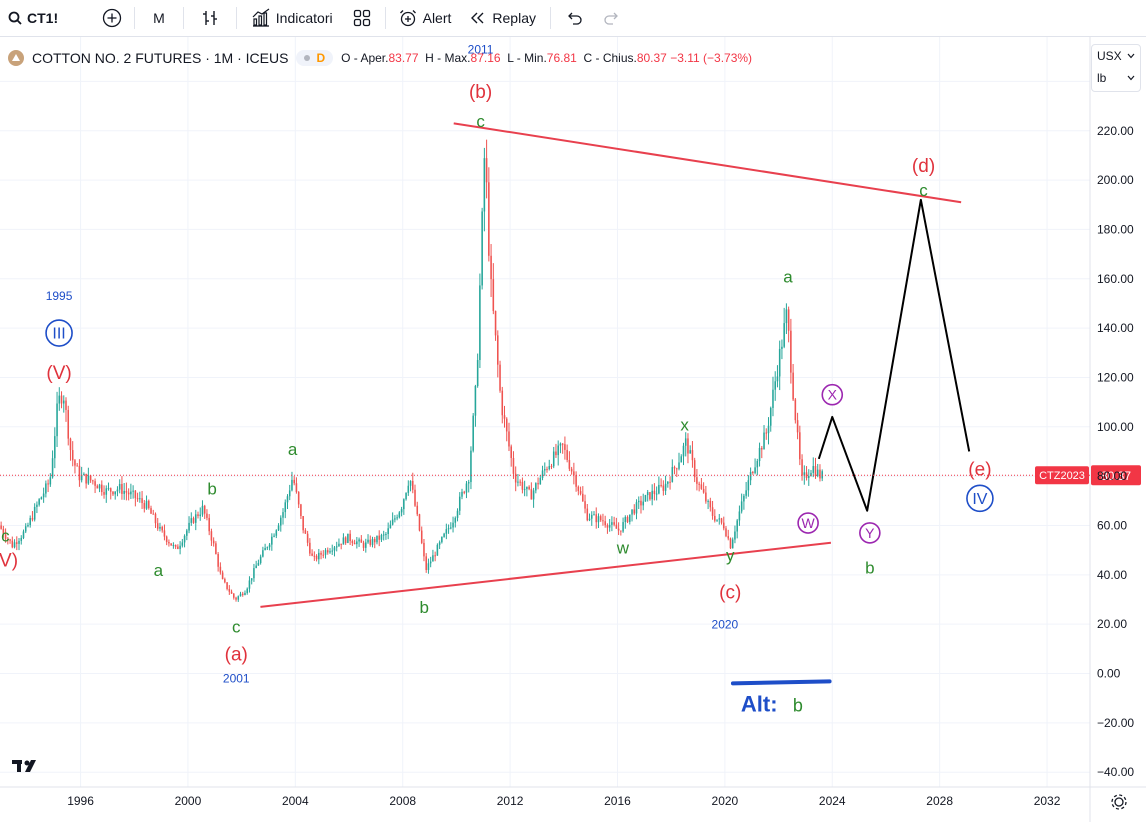 This screenshot has width=1146, height=822. I want to click on chevron-down-icon, so click(1131, 56).